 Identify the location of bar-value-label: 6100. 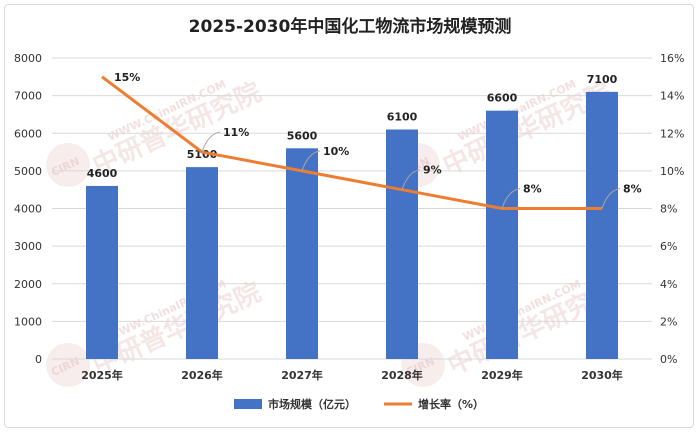
(402, 116).